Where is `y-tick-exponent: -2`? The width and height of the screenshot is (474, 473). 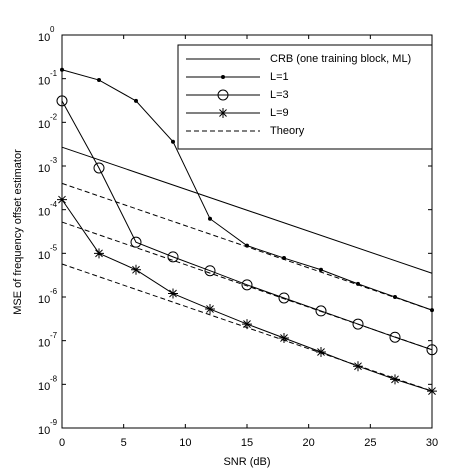 y-tick-exponent: -2 is located at coordinates (54, 116).